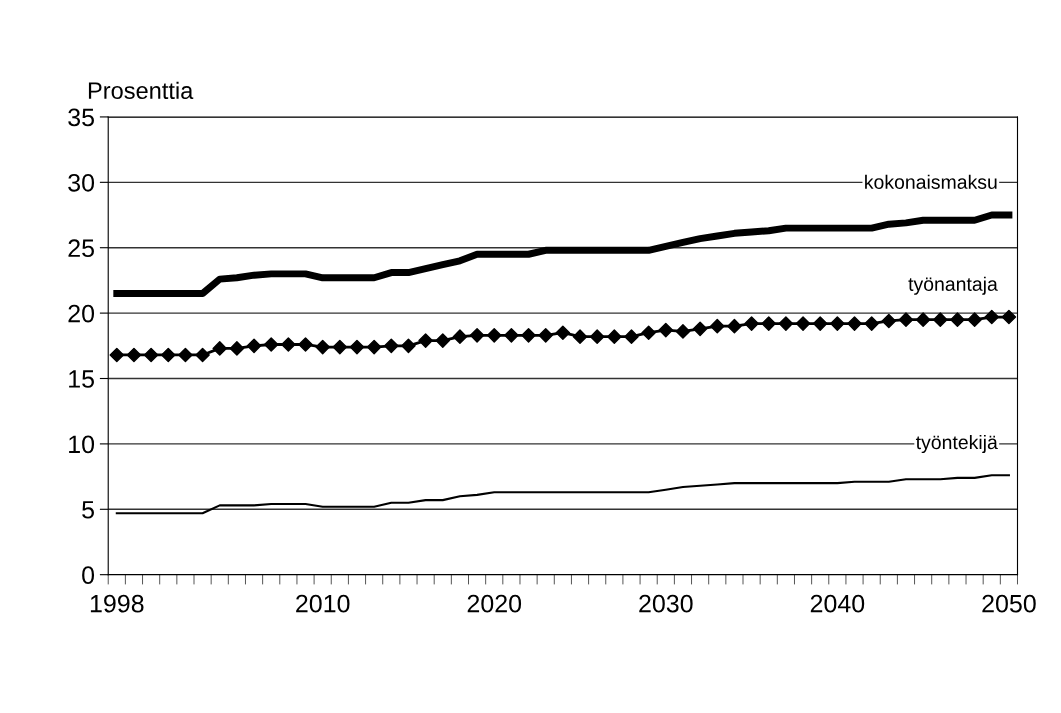 The height and width of the screenshot is (713, 1061). What do you see at coordinates (666, 603) in the screenshot?
I see `x-tick-label: 2030` at bounding box center [666, 603].